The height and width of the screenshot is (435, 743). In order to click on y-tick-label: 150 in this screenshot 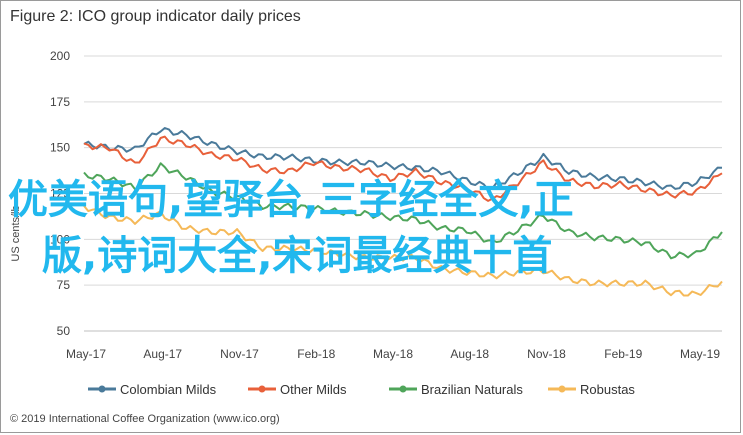, I will do `click(60, 148)`.